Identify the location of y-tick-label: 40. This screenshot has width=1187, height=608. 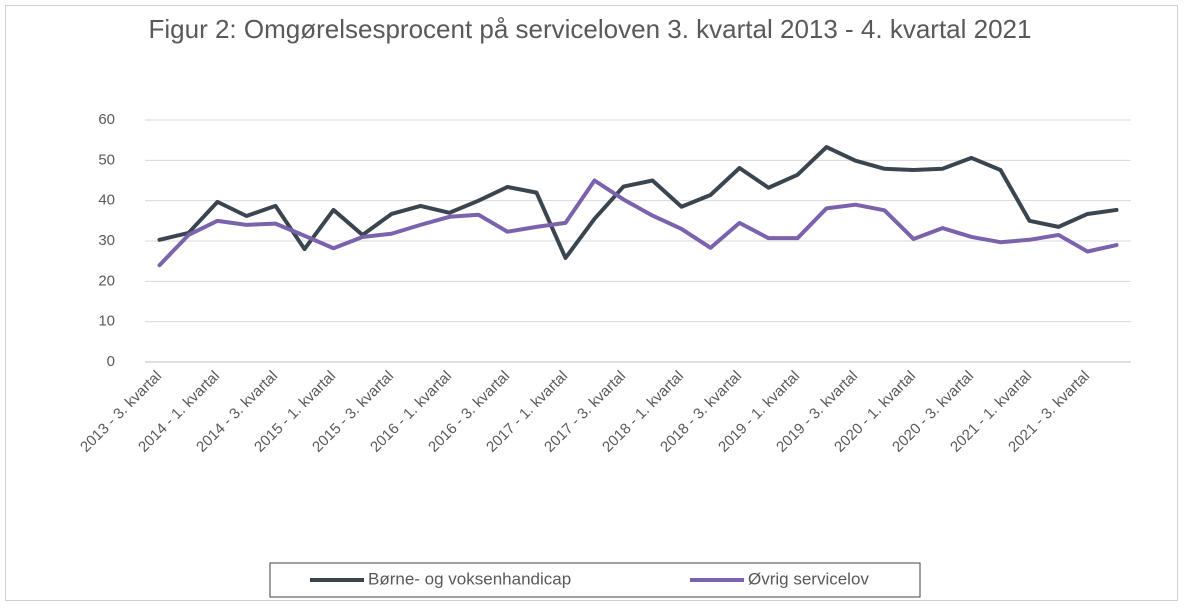
(106, 200).